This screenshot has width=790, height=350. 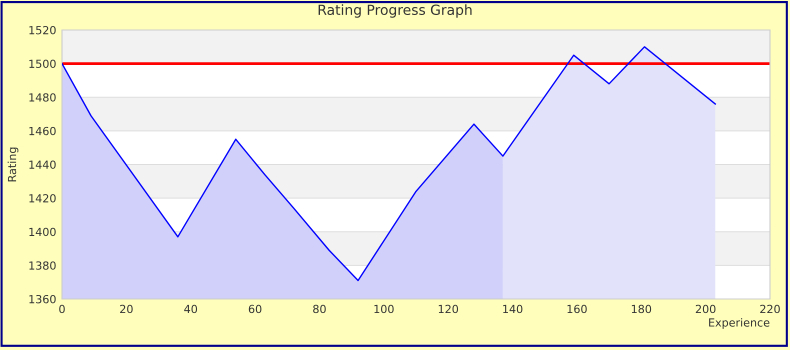 I want to click on y-tick-label: 1360, so click(x=42, y=299).